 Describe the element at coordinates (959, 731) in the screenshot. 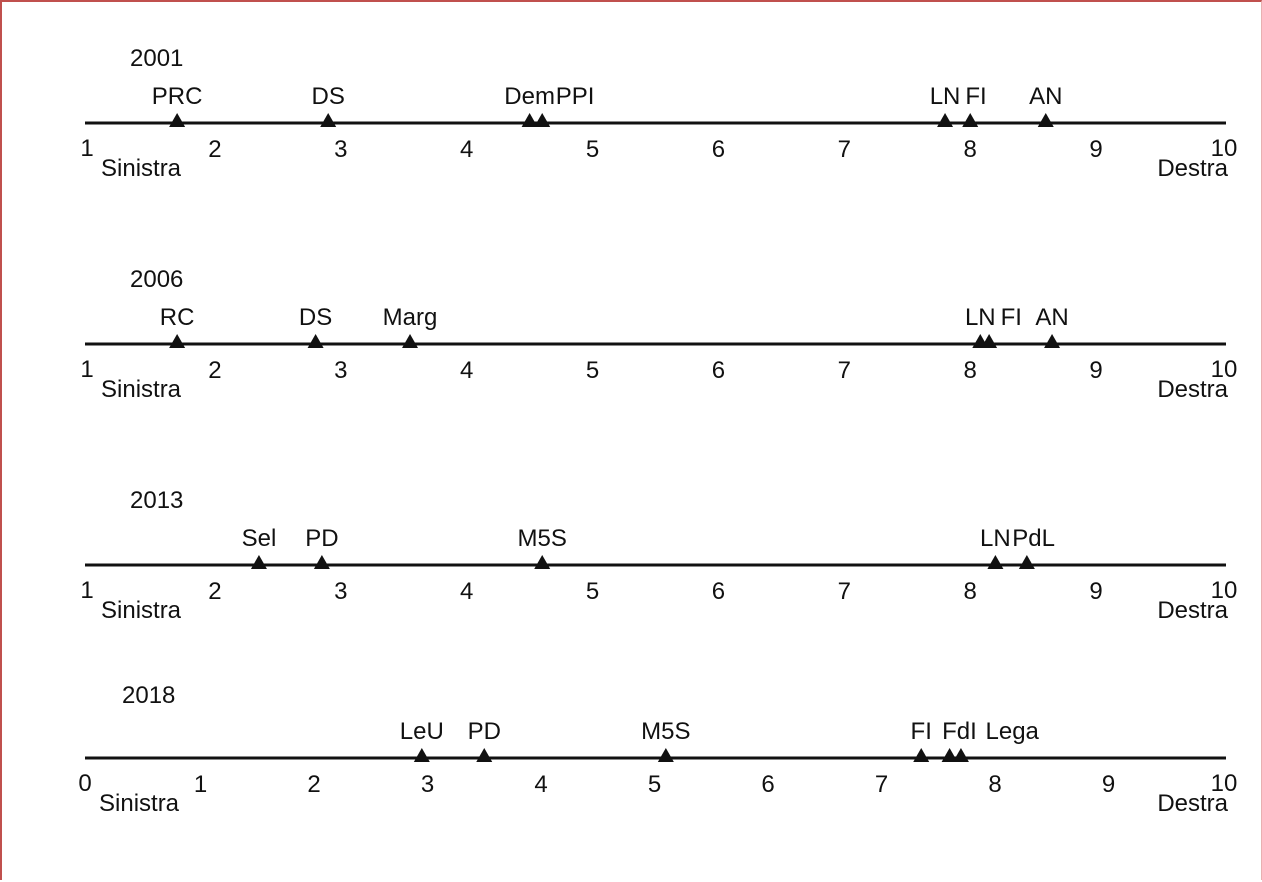

I see `party-label: FdI` at that location.